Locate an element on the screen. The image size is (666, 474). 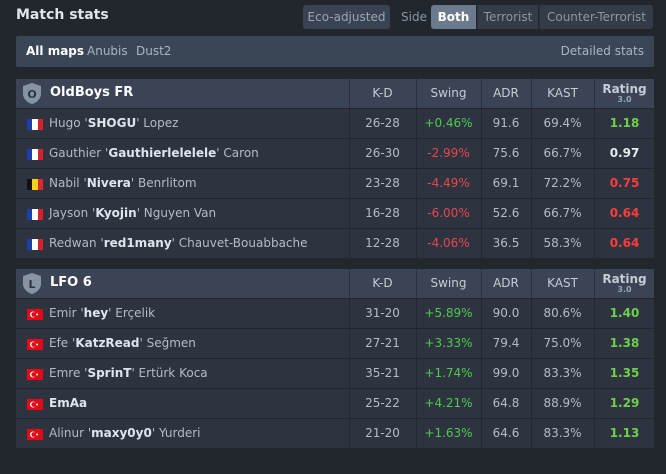
player-name: Jayson 'Kyojin' Nguyen Van is located at coordinates (182, 213).